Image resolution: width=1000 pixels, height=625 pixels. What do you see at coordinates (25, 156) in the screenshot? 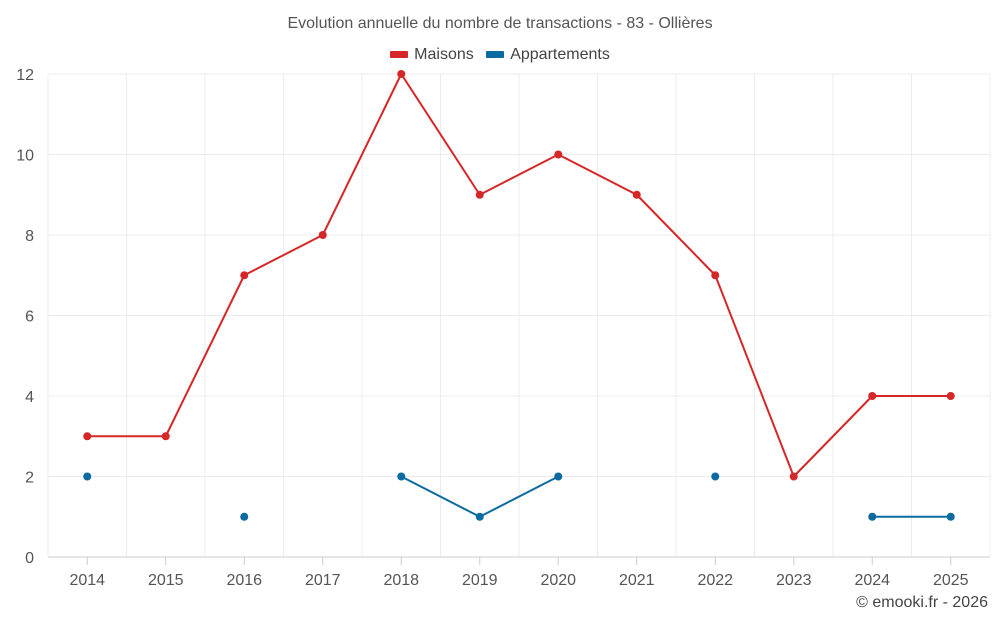
I see `y-tick-label-10: 10` at bounding box center [25, 156].